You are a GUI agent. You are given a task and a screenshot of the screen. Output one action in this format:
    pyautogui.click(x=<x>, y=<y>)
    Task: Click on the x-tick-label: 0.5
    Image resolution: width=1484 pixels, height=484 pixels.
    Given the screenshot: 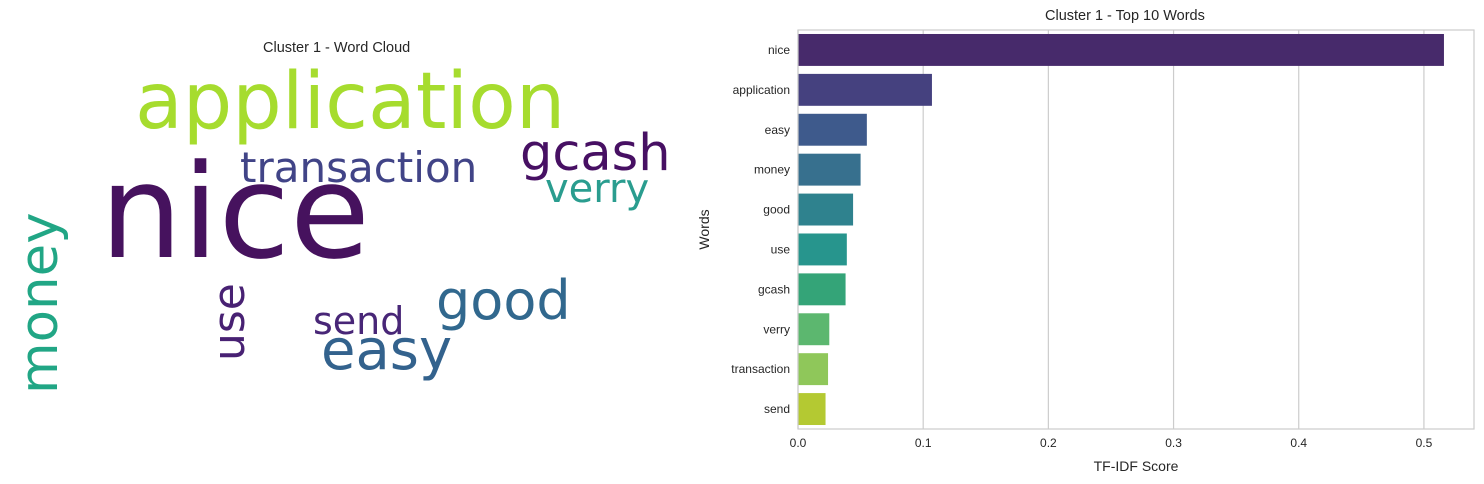 What is the action you would take?
    pyautogui.click(x=1424, y=443)
    